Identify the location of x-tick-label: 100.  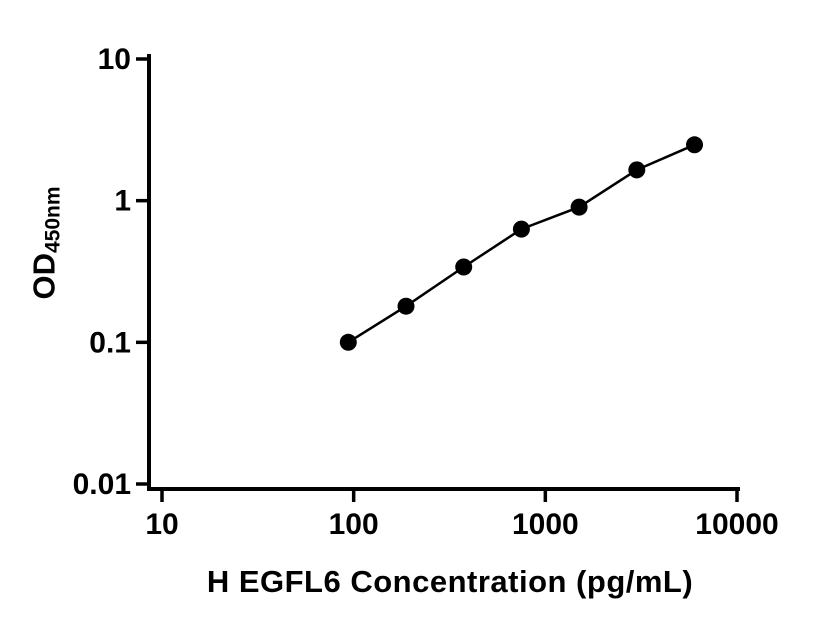
(354, 524).